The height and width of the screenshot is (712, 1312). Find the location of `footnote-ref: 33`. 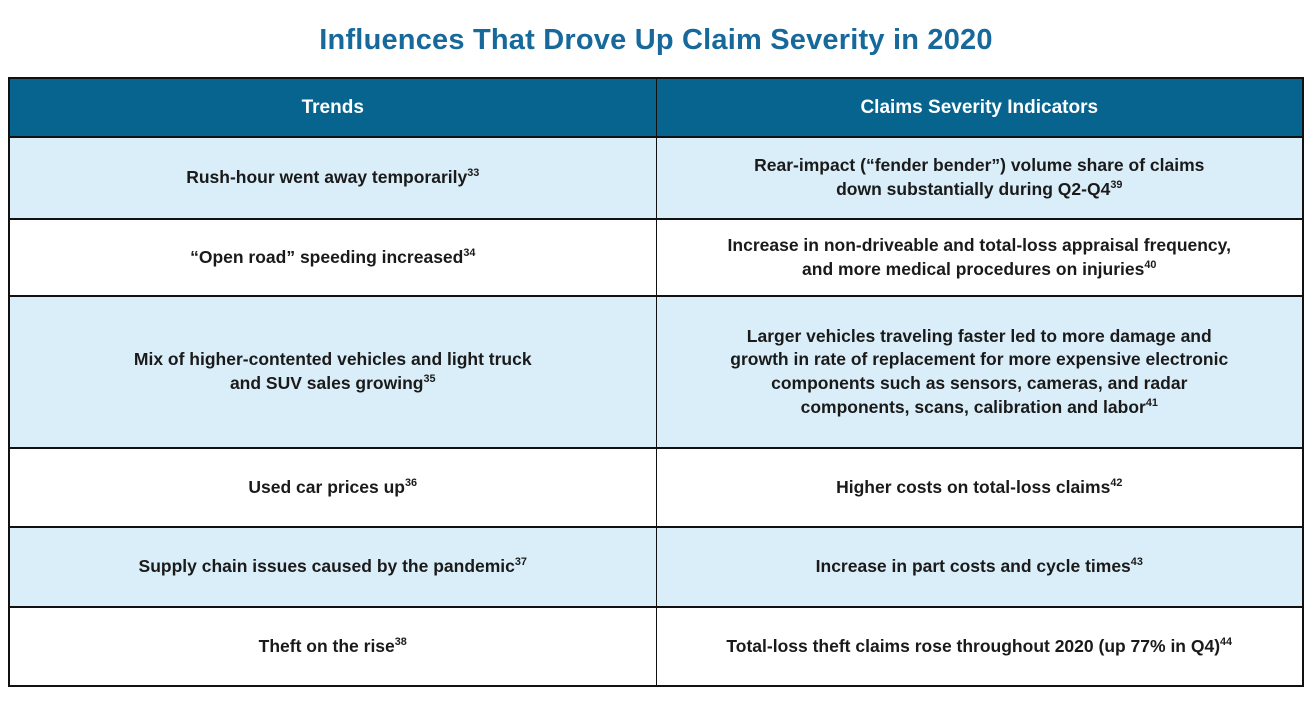

footnote-ref: 33 is located at coordinates (473, 173).